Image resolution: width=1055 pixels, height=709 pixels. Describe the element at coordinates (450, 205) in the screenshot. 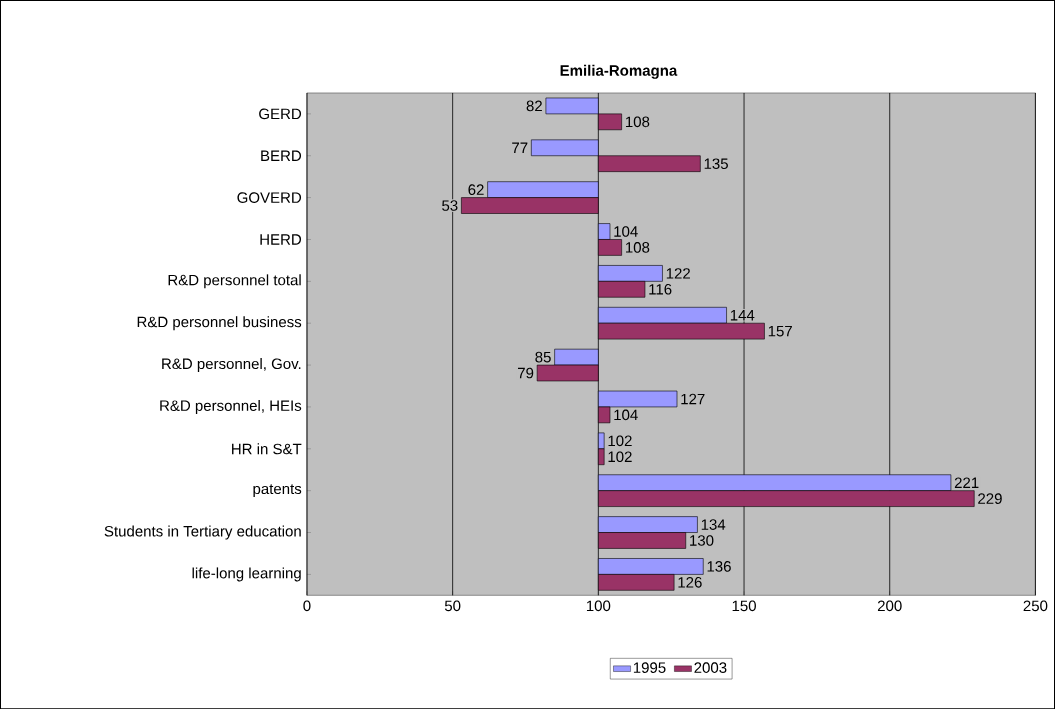

I see `data-label: 53` at that location.